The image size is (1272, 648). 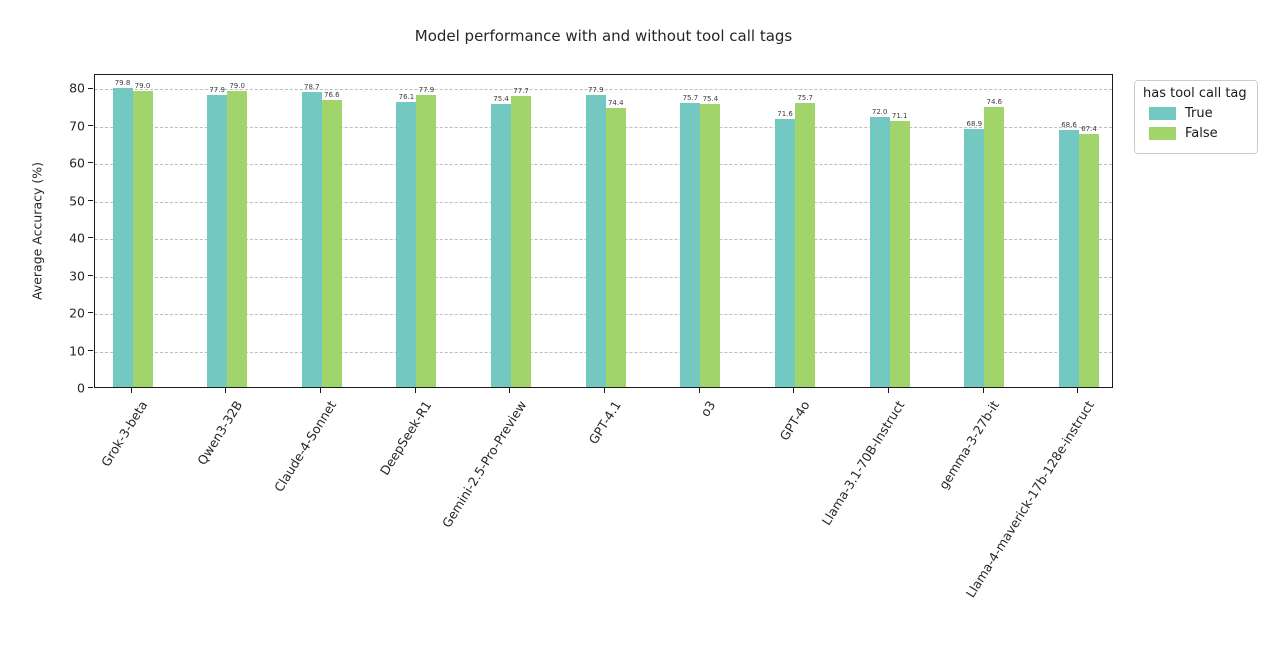 I want to click on bar-value-label: 68.6, so click(x=1069, y=124).